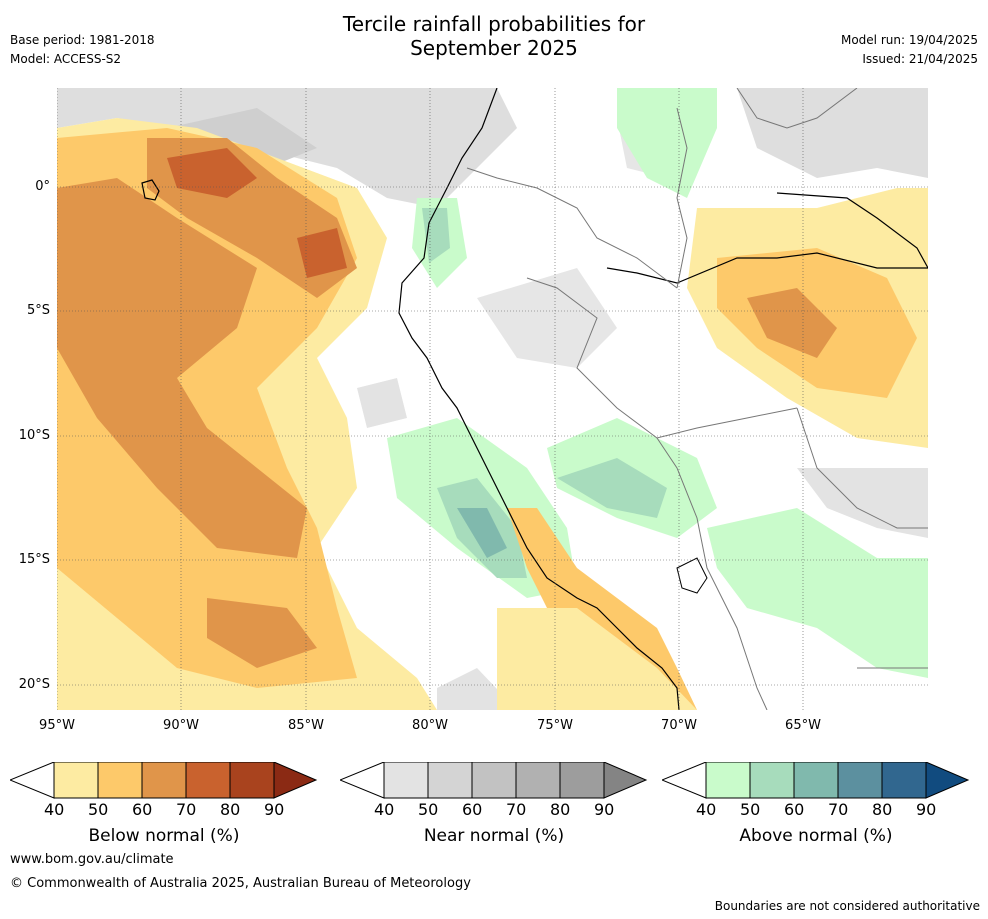 This screenshot has height=919, width=988. Describe the element at coordinates (230, 809) in the screenshot. I see `tick-below-80: 80` at that location.